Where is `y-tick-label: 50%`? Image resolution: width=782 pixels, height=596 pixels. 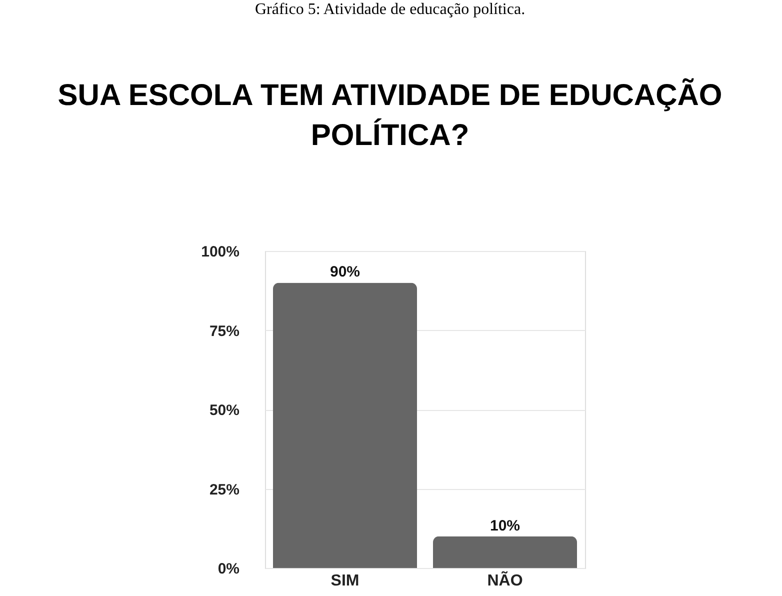 y-tick-label: 50% is located at coordinates (224, 410).